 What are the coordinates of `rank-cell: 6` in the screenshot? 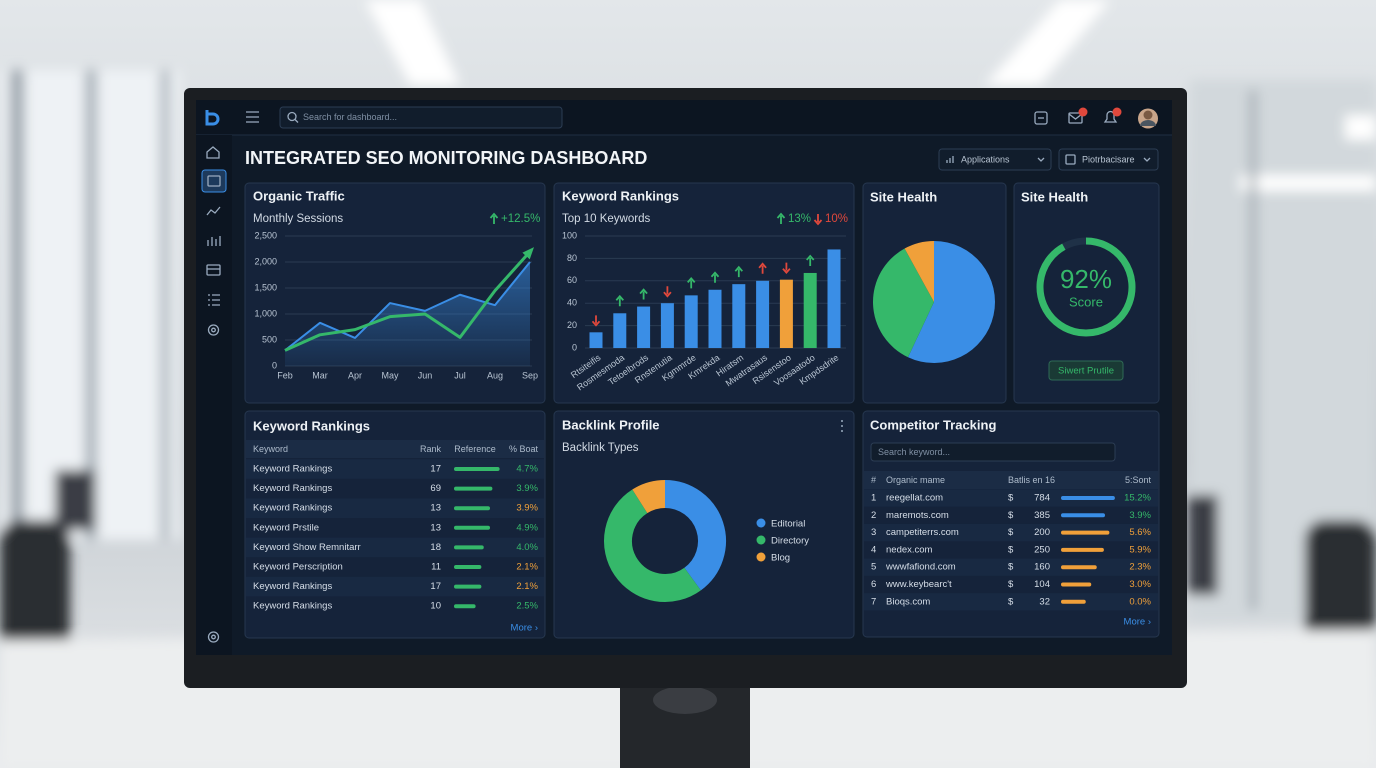 It's located at (873, 584).